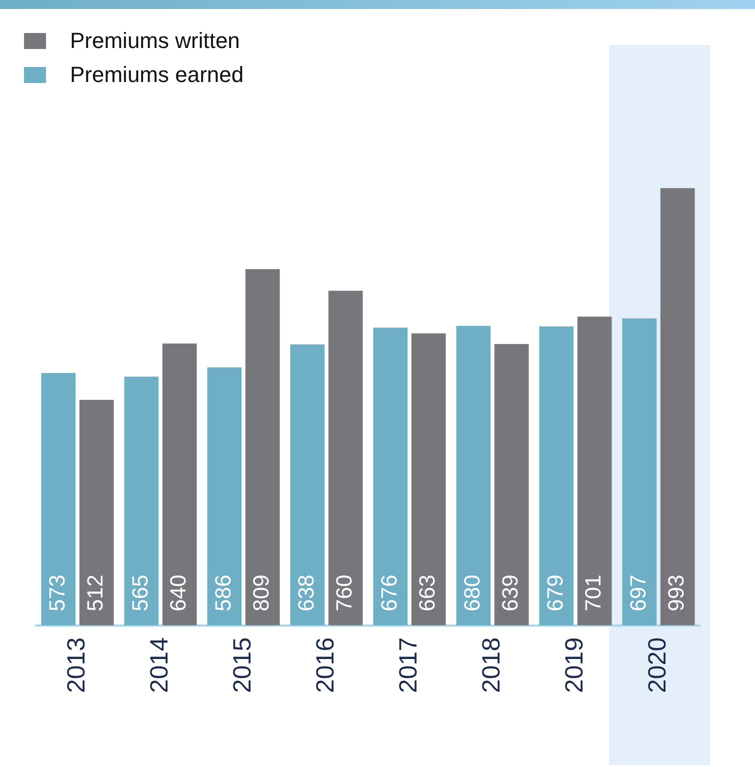  What do you see at coordinates (471, 593) in the screenshot?
I see `data-label: 680` at bounding box center [471, 593].